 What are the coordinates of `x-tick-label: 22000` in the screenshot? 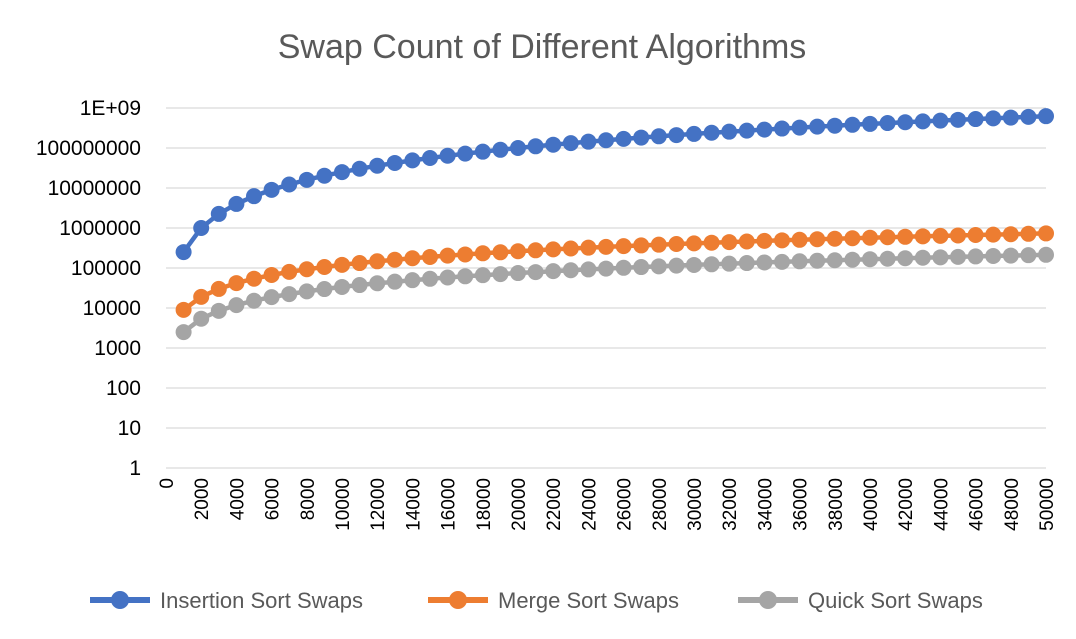 It's located at (554, 504).